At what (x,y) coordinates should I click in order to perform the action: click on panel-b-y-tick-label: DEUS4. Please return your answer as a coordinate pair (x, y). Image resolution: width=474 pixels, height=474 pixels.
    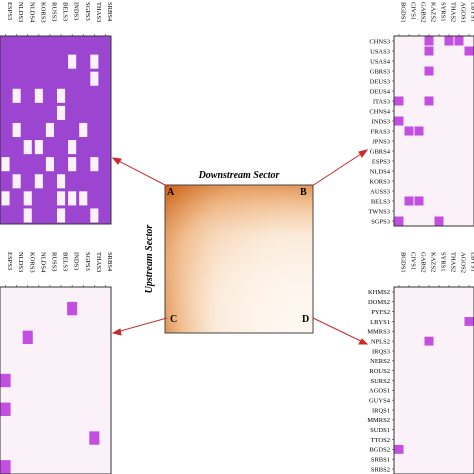
    Looking at the image, I should click on (380, 91).